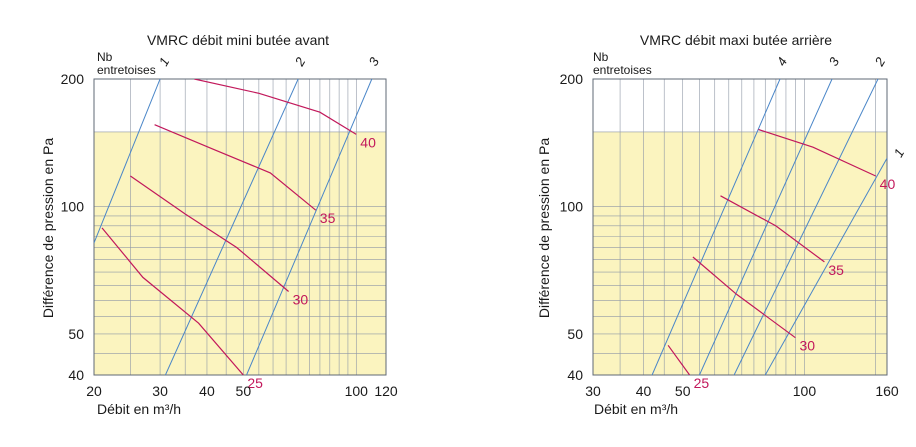 This screenshot has width=916, height=447. What do you see at coordinates (94, 391) in the screenshot?
I see `x-tick-label: 20` at bounding box center [94, 391].